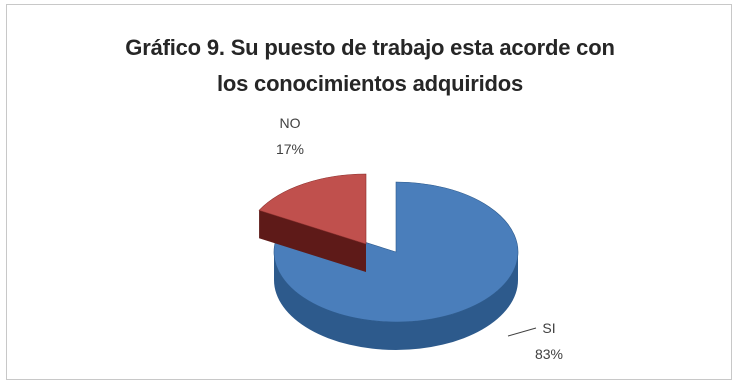  I want to click on slice-percent-no: 17%, so click(290, 149).